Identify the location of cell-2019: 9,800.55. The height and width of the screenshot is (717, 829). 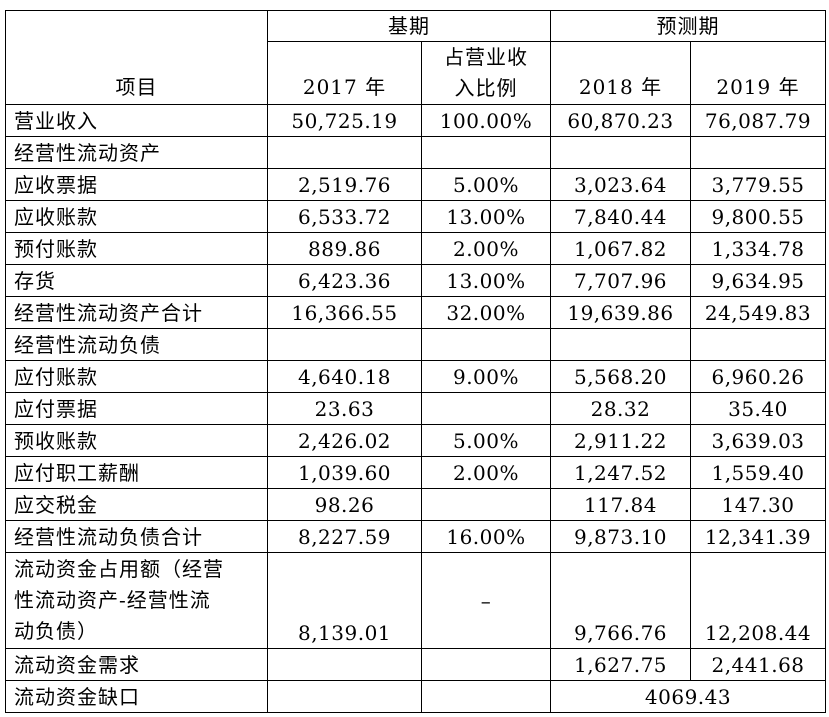
(758, 216).